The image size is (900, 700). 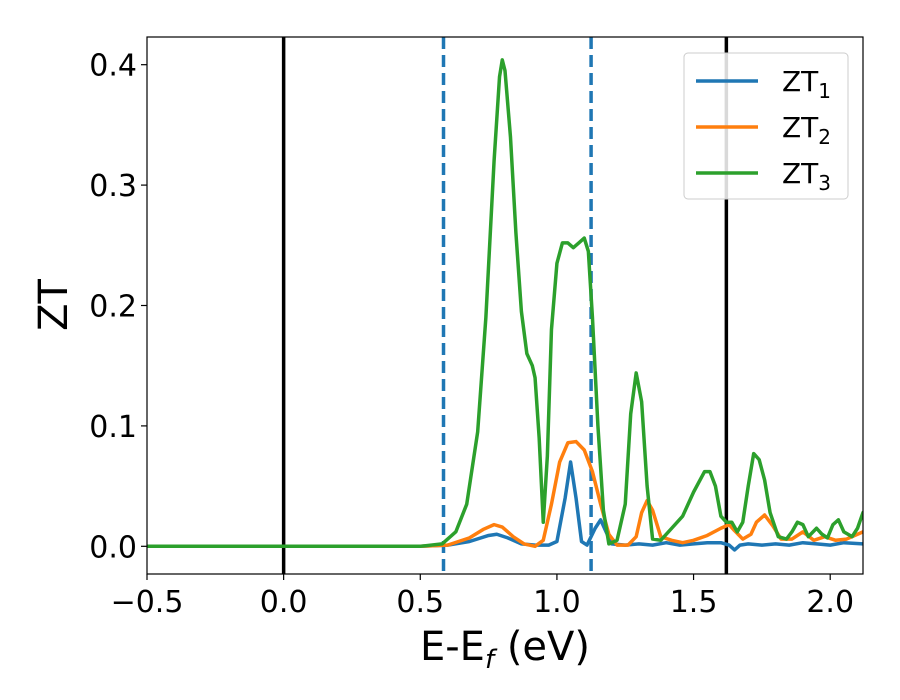 I want to click on x-axis-title-main: E-E, so click(x=452, y=647).